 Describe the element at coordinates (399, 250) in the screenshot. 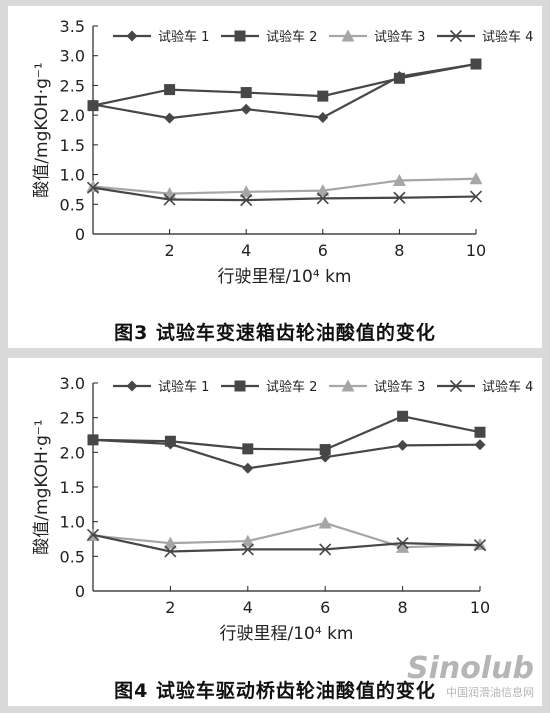

I see `fig3-x-tick-label: 8` at that location.